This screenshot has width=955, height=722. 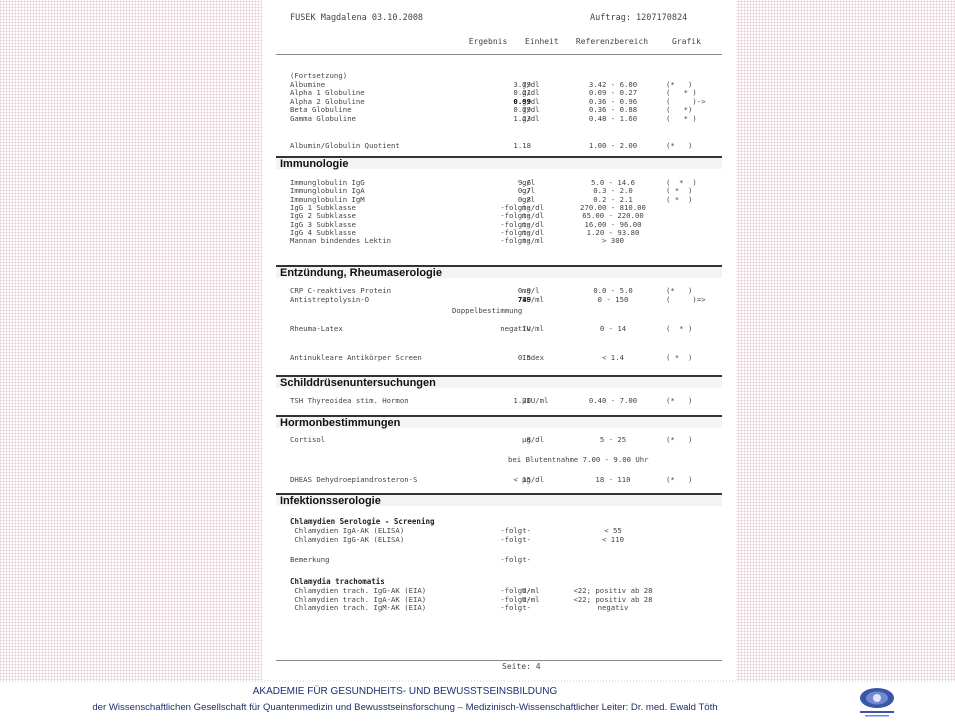 What do you see at coordinates (639, 18) in the screenshot?
I see `order-number: Auftrag: 1207170824` at bounding box center [639, 18].